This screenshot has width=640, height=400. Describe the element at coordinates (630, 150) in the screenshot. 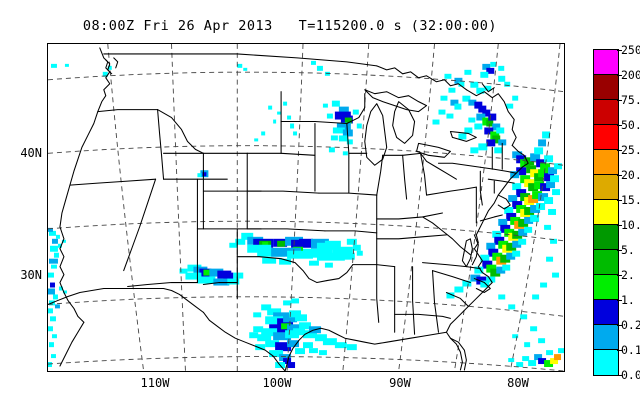

I see `colorbar-tick-label-4: 25.` at that location.